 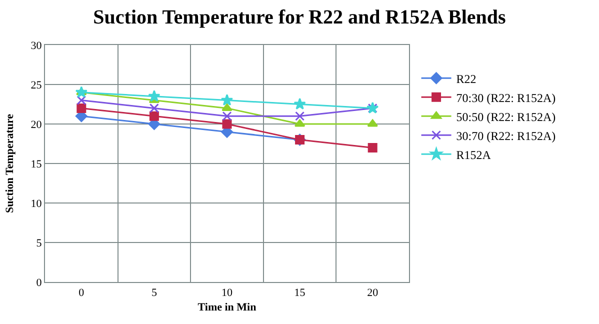 What do you see at coordinates (506, 135) in the screenshot?
I see `legend-label: 30:70 (R22: R152A)` at bounding box center [506, 135].